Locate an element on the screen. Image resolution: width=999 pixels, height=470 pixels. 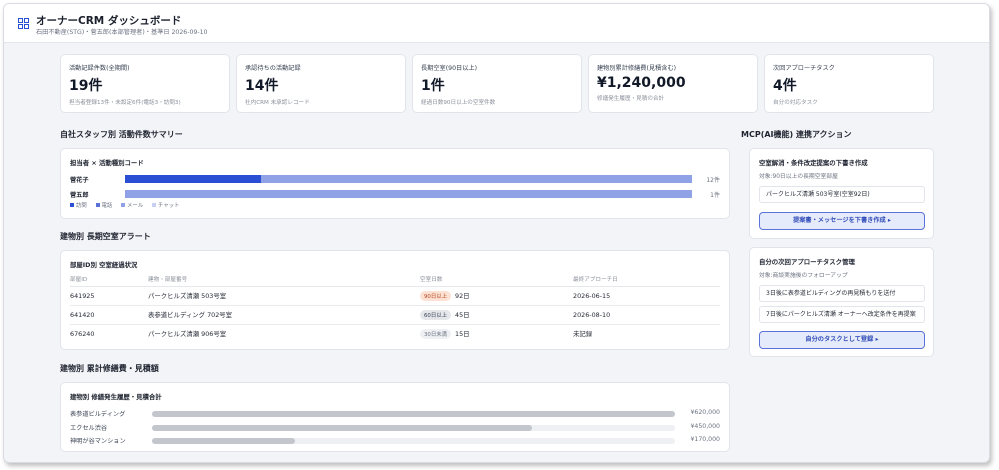
kpi-card-repair-cost: 建物別累計修繕費(見積含む) ¥1,240,000 修繕発生履歴・見積の合計 is located at coordinates (673, 83).